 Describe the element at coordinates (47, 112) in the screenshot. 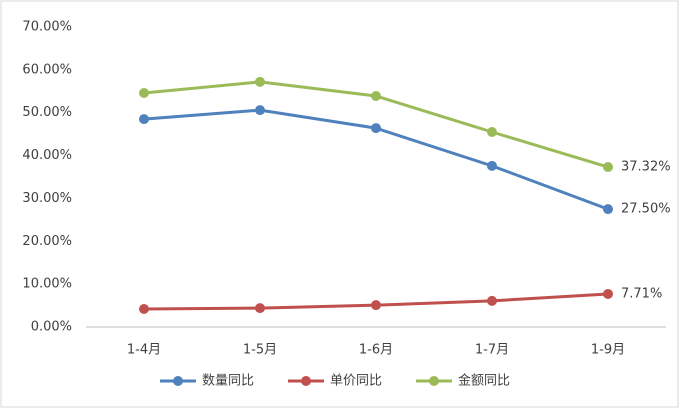

I see `y-tick-label: 50.00%` at that location.